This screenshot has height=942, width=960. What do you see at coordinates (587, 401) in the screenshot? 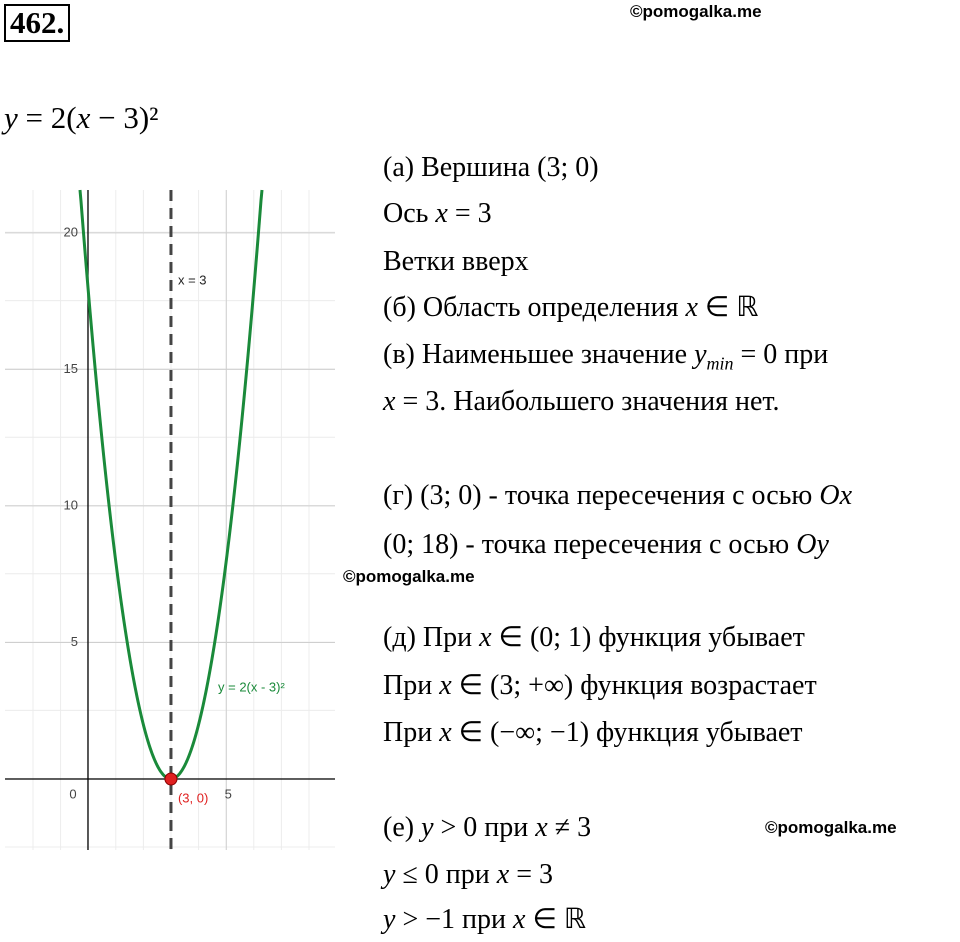
I see `text-segment: = 3. Наибольшего значения нет.` at bounding box center [587, 401].